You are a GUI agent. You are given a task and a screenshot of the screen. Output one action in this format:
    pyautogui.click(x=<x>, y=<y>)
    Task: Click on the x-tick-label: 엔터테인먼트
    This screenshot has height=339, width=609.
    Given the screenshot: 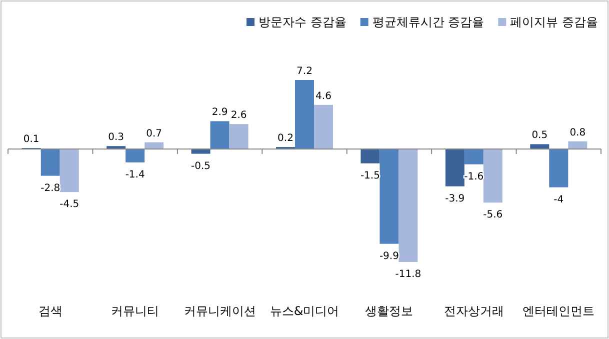 What is the action you would take?
    pyautogui.click(x=558, y=311)
    